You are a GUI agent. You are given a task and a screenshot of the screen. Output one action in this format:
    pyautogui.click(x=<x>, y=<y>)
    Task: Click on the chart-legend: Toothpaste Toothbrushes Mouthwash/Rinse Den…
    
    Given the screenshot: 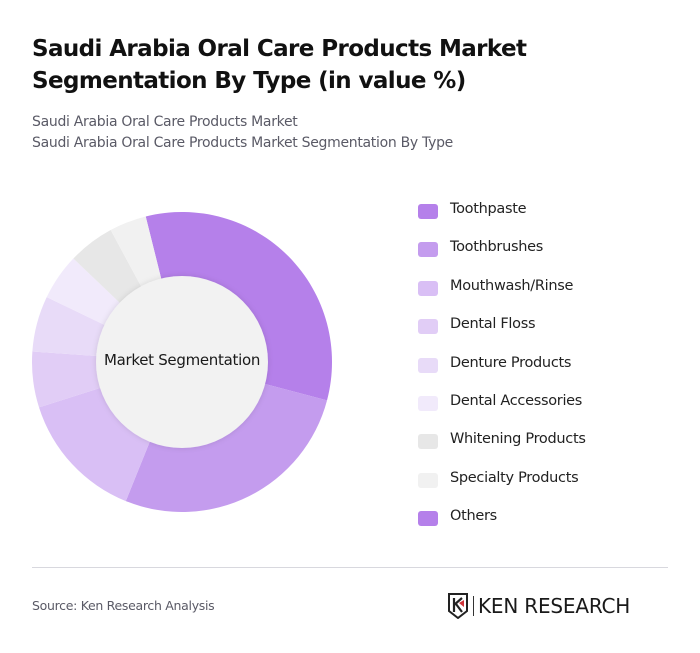 What is the action you would take?
    pyautogui.click(x=502, y=372)
    